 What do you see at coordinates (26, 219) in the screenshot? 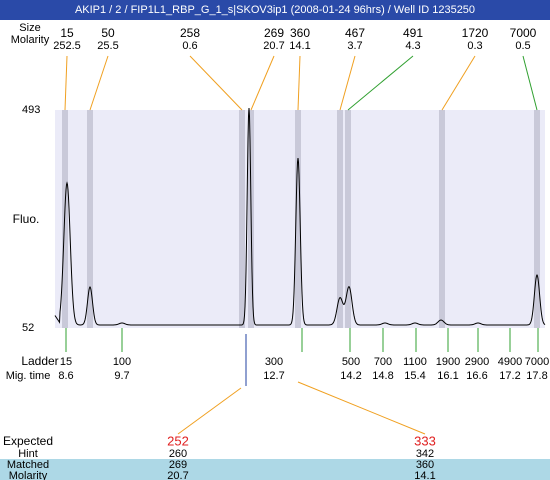
I see `y-axis-label: Fluo.` at bounding box center [26, 219].